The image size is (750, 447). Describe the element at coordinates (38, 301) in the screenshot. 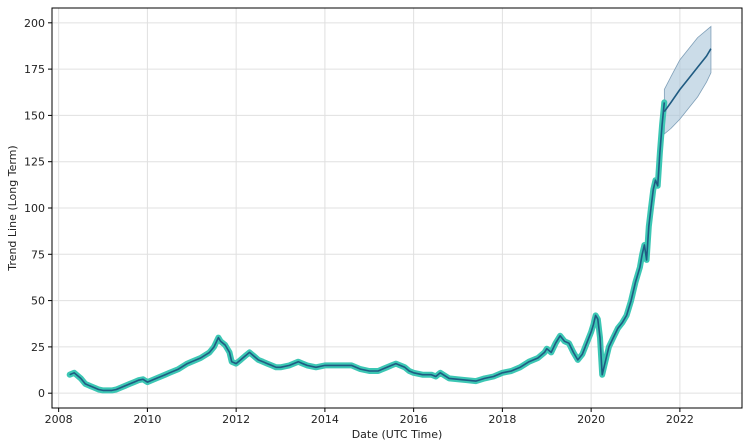

I see `y-tick-label: 50` at that location.